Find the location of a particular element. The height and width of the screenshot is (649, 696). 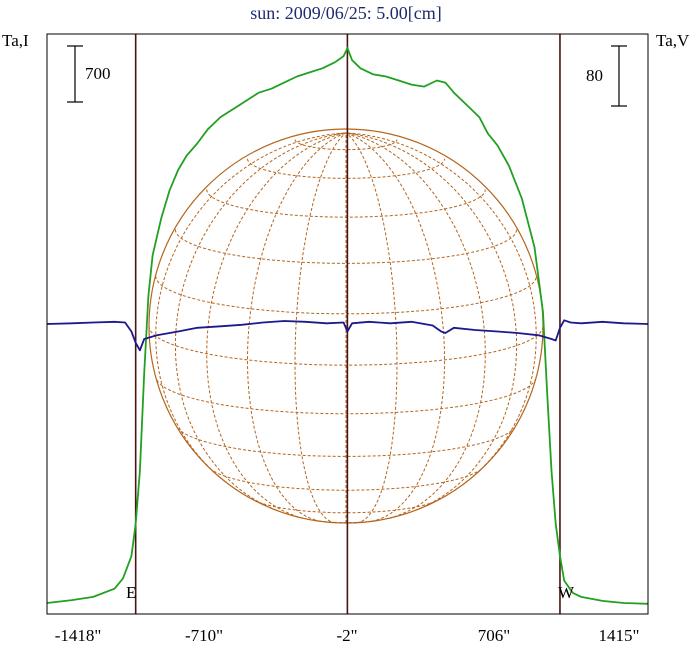

x-tick-label: 1415" is located at coordinates (619, 635).